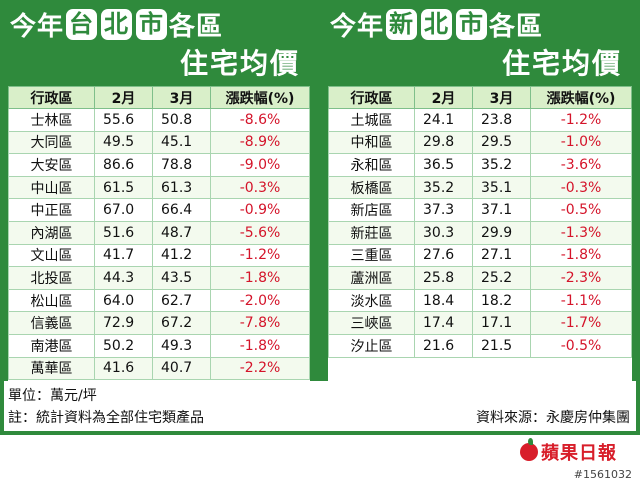  What do you see at coordinates (181, 142) in the screenshot?
I see `cell-mar-price: 45.1` at bounding box center [181, 142].